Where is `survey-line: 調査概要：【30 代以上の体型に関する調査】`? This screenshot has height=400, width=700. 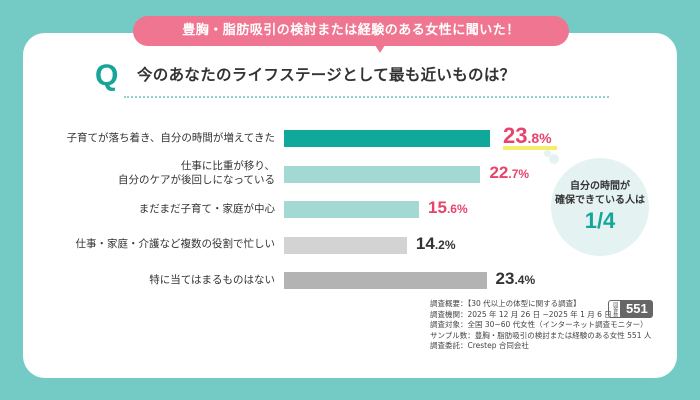 survey-line: 調査概要：【30 代以上の体型に関する調査】 is located at coordinates (505, 303).